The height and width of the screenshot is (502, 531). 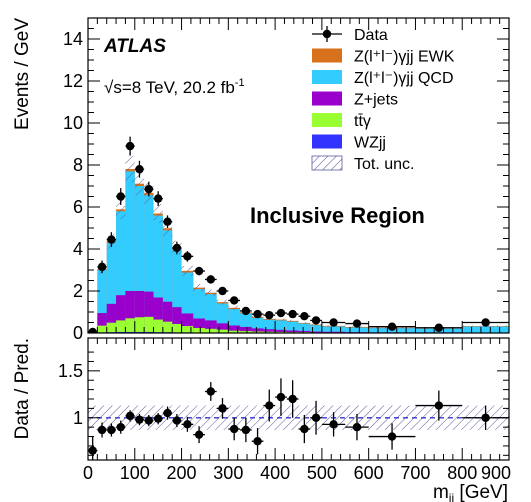 I want to click on x-tick-label-2: 200, so click(x=182, y=473).